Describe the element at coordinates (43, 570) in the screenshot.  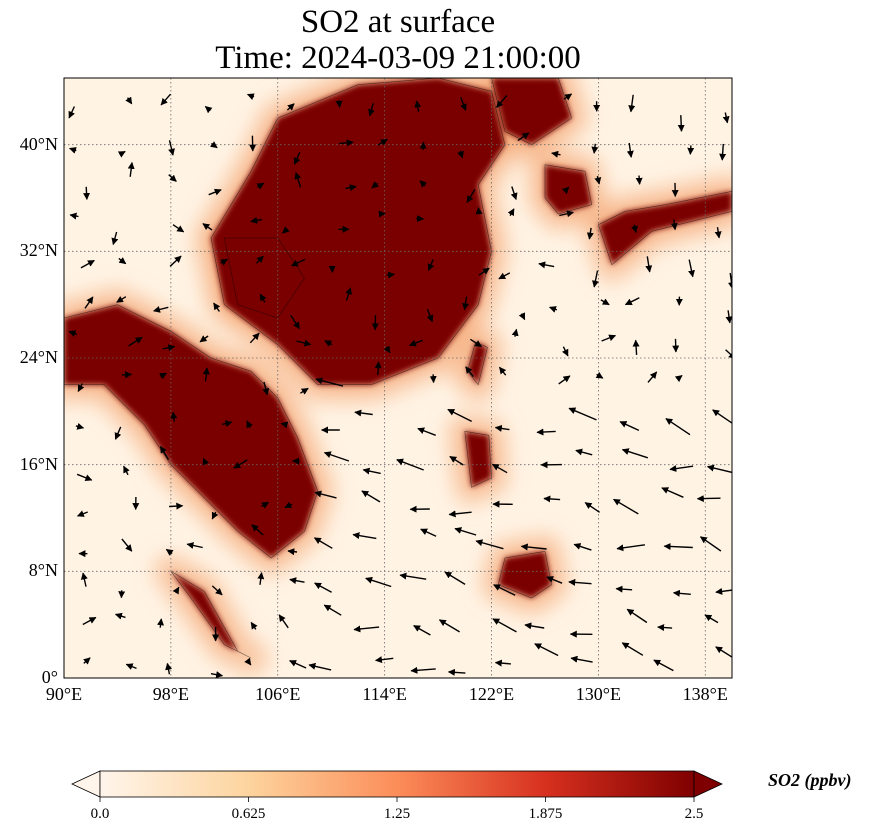
I see `lat-tick-label: 8°N` at that location.